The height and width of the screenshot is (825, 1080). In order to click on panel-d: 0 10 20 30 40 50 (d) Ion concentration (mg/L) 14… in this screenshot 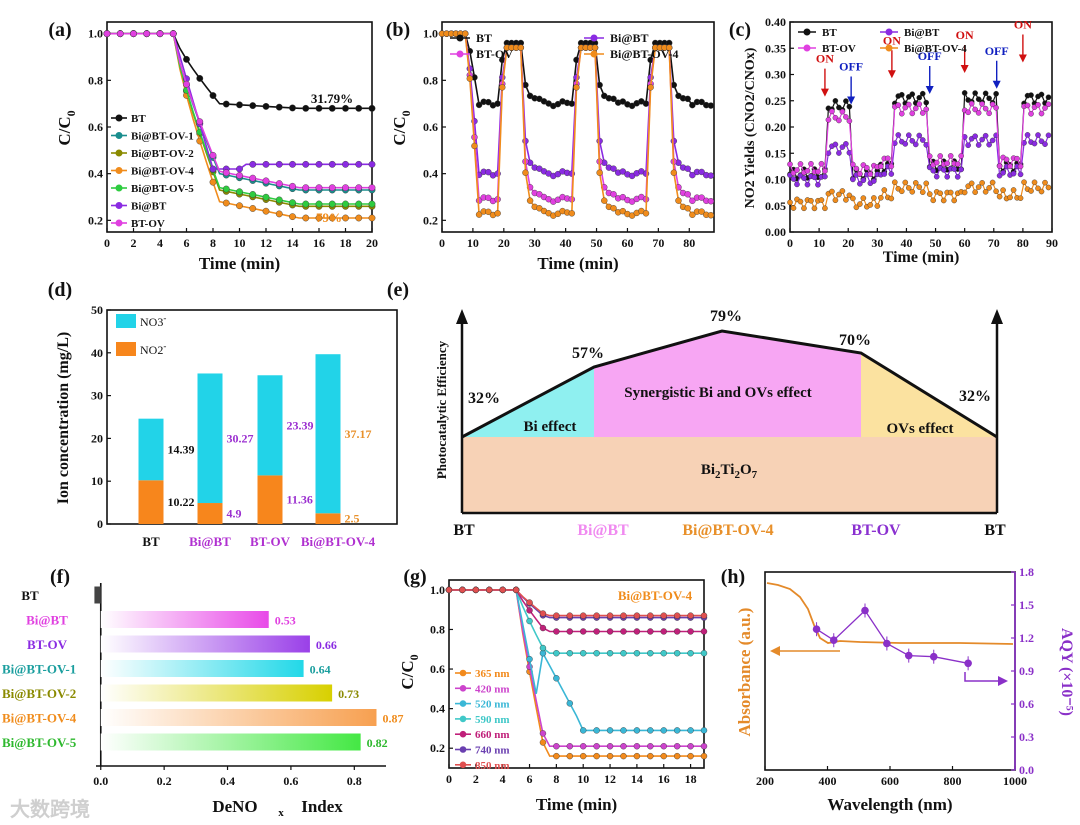, I will do `click(223, 414)`.